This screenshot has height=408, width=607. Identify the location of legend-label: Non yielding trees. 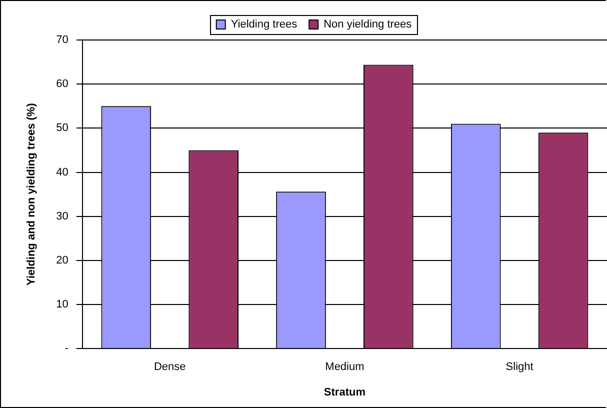
(368, 24).